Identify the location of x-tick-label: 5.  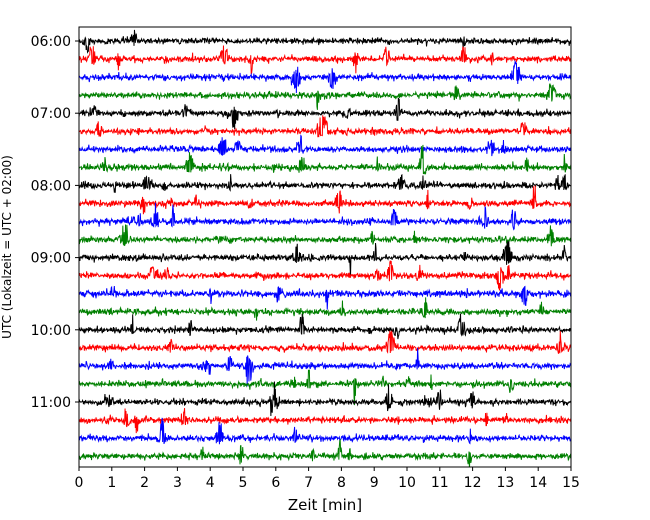
(243, 483).